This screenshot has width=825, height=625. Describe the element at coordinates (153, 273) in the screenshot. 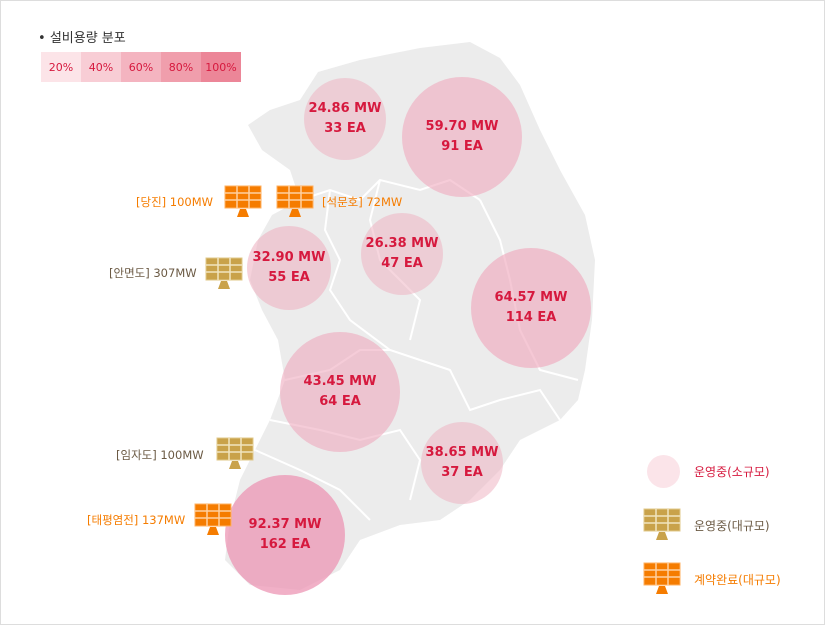

I see `plant-label-anmyeondo: [안면도] 307MW` at that location.